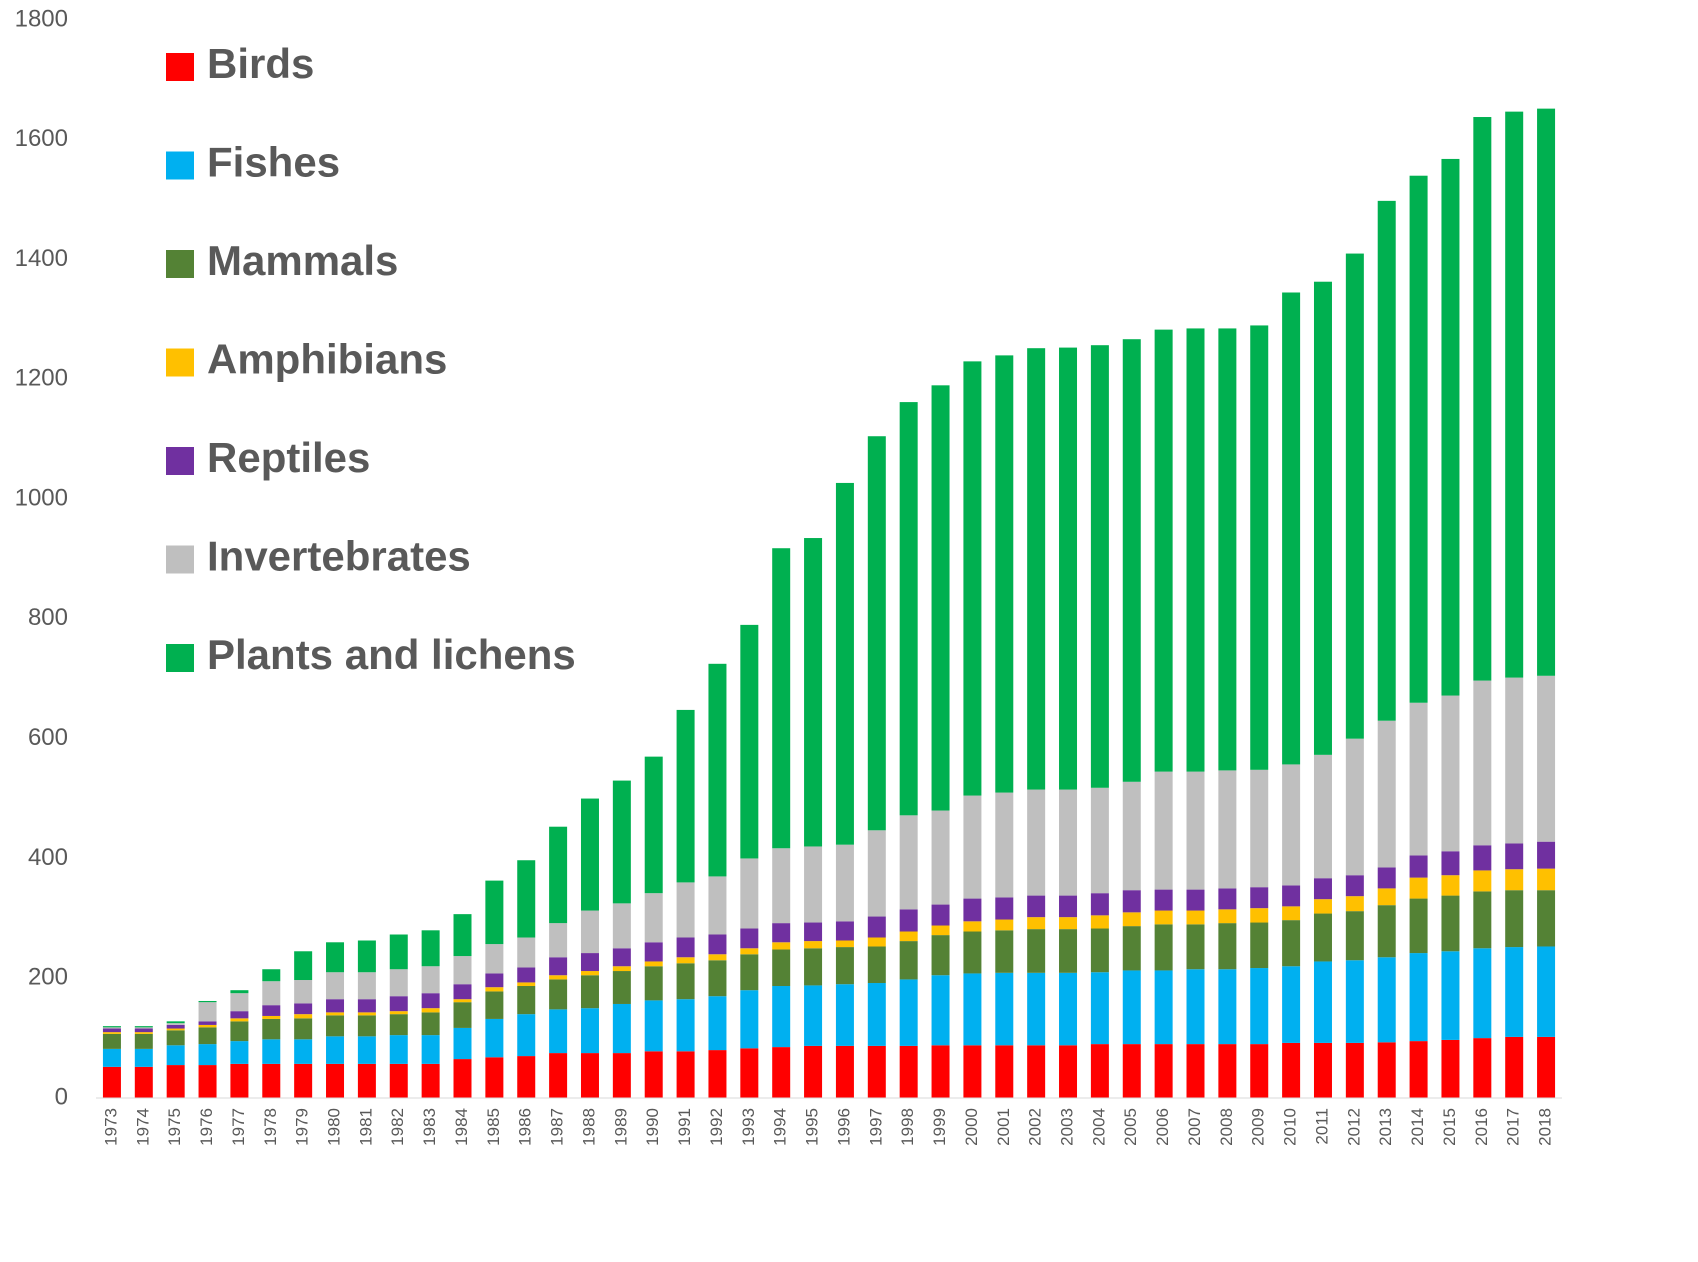 The width and height of the screenshot is (1698, 1262). Describe the element at coordinates (391, 654) in the screenshot. I see `legend-label: Plants and lichens` at that location.